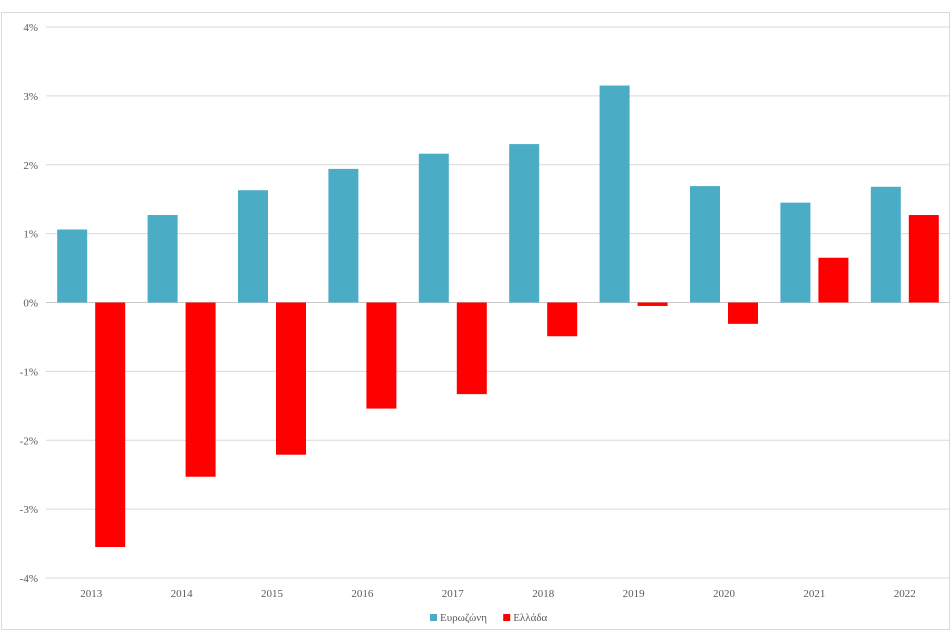  I want to click on greece-bar-2015, so click(291, 378).